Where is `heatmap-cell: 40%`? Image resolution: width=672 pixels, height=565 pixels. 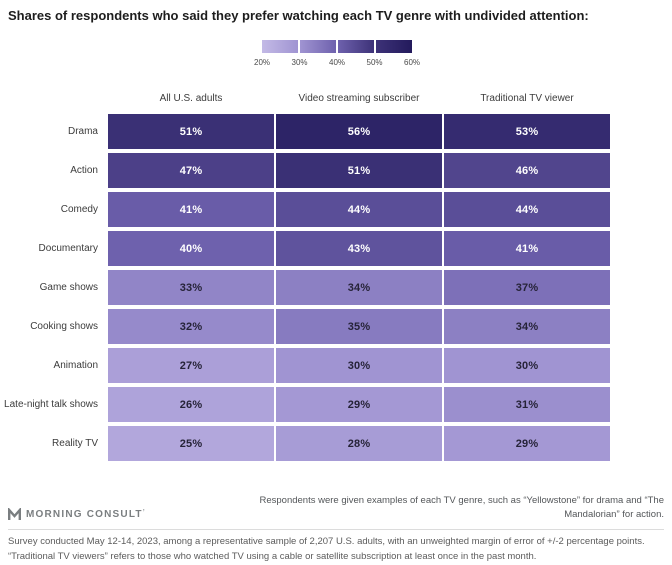 heatmap-cell: 40% is located at coordinates (191, 248).